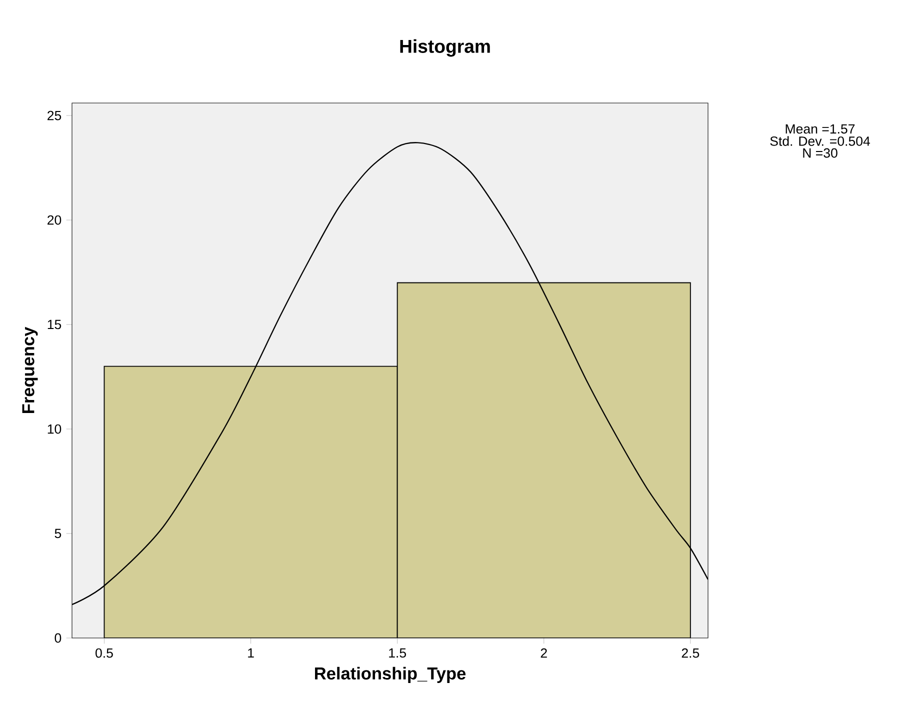 The image size is (903, 713). What do you see at coordinates (58, 533) in the screenshot?
I see `y-tick-label: 5` at bounding box center [58, 533].